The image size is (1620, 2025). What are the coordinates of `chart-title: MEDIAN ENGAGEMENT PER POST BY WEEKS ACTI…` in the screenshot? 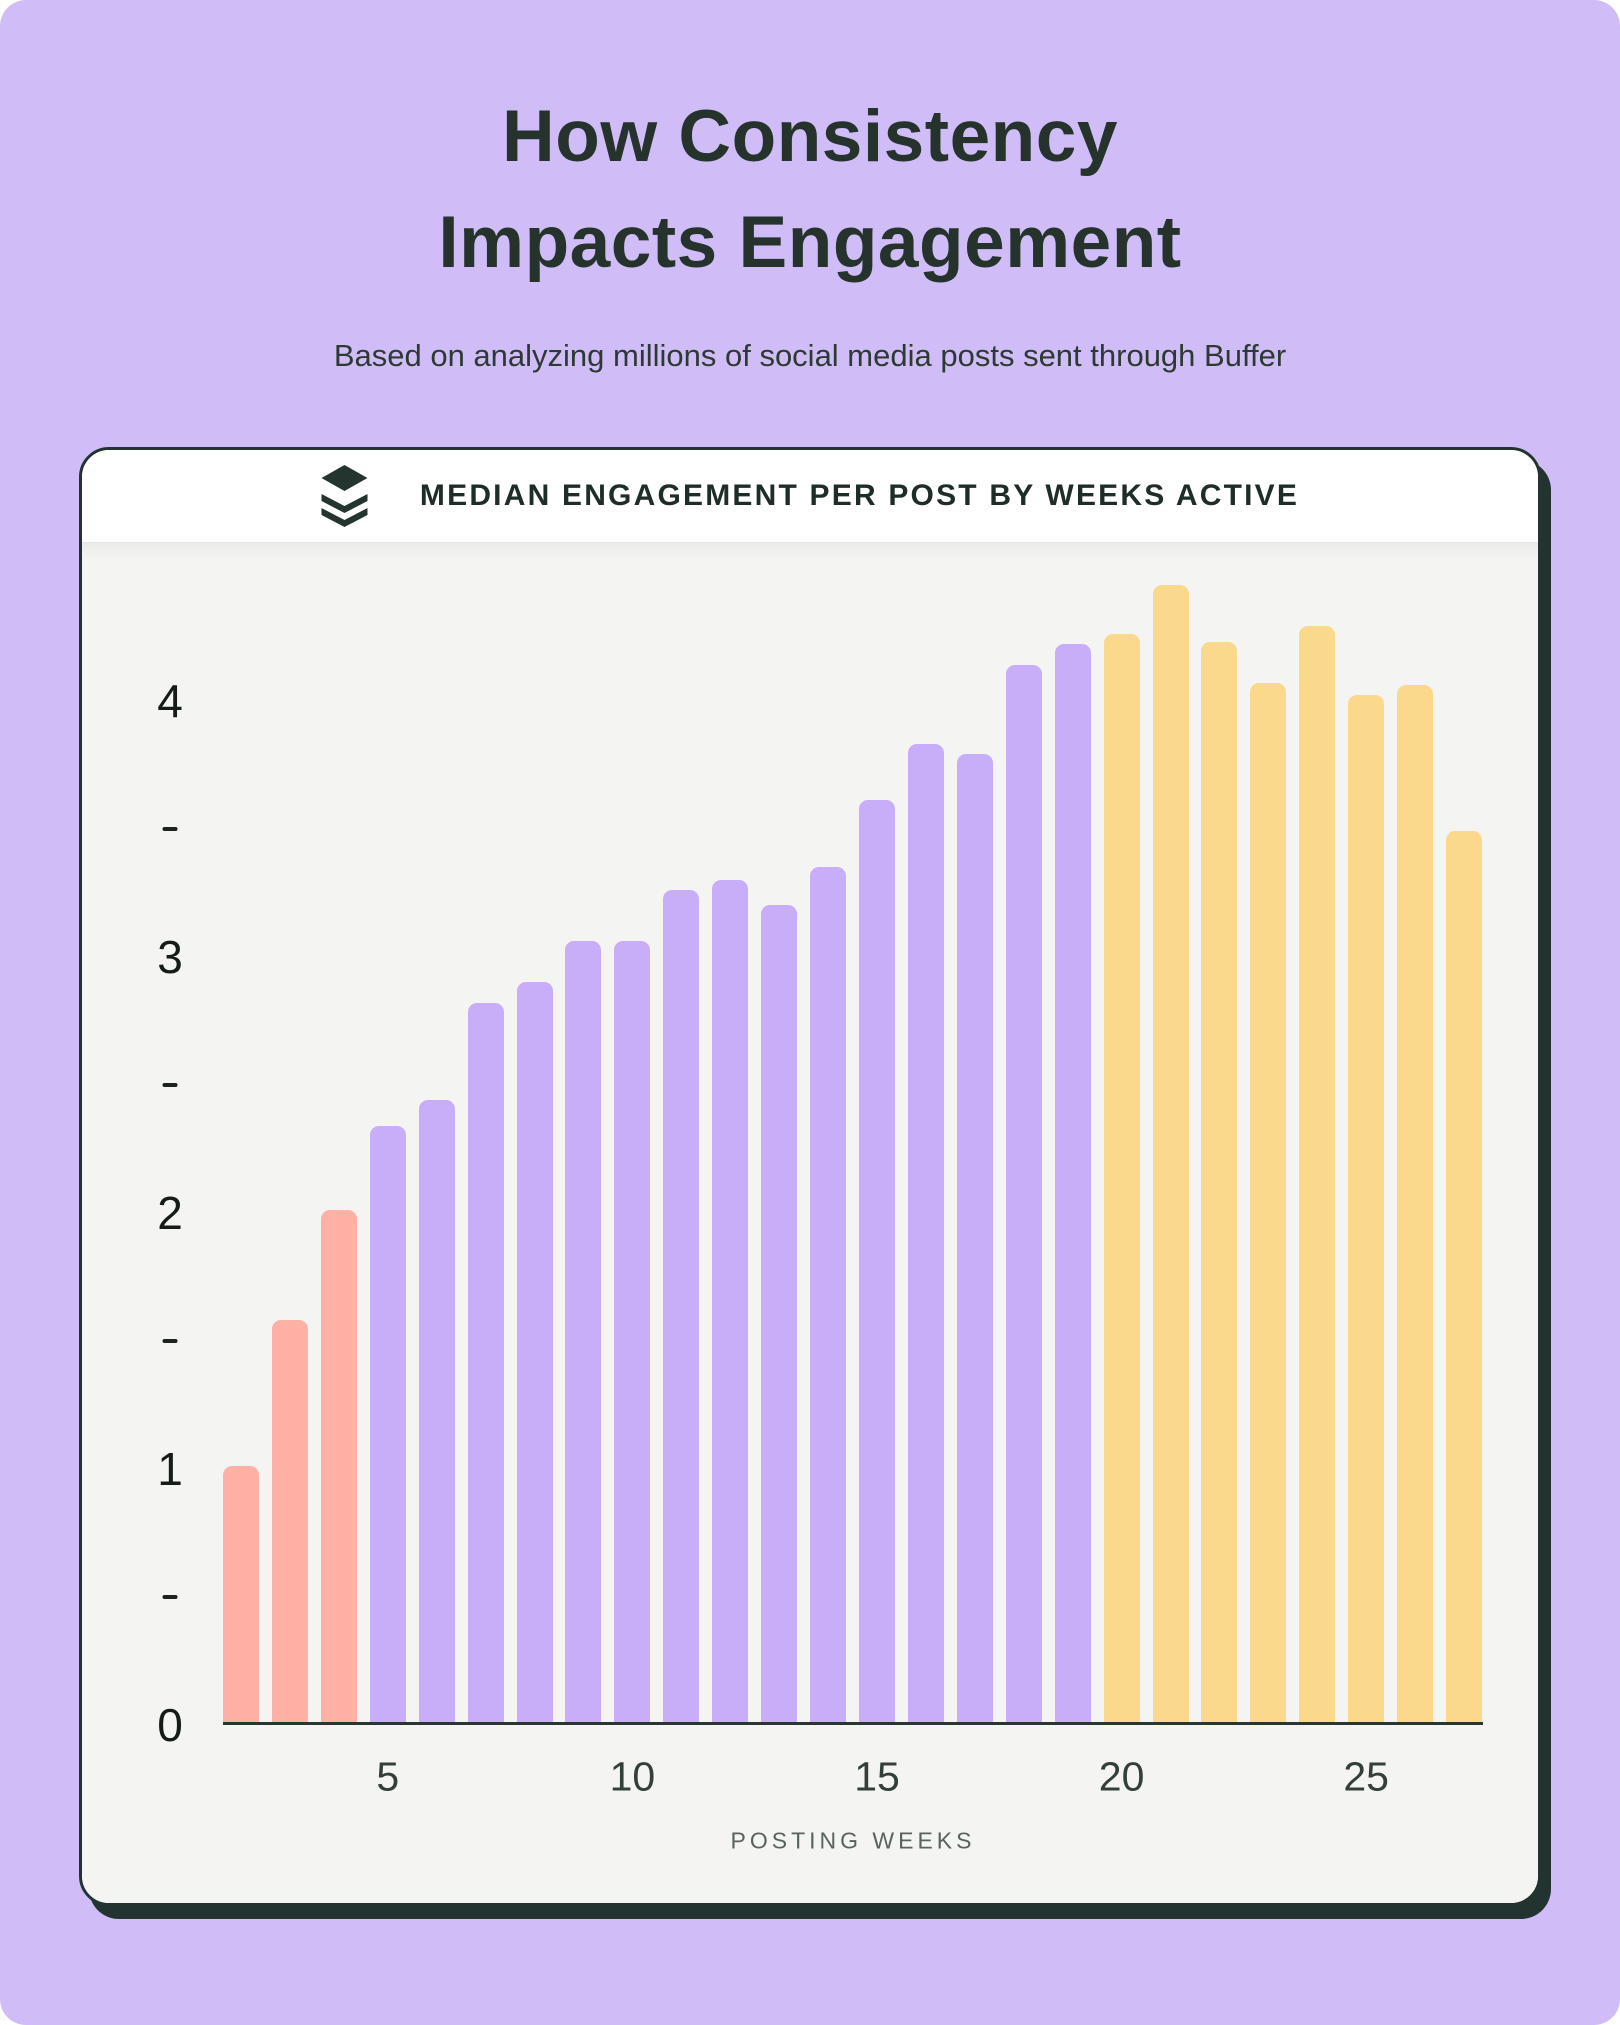 It's located at (859, 495).